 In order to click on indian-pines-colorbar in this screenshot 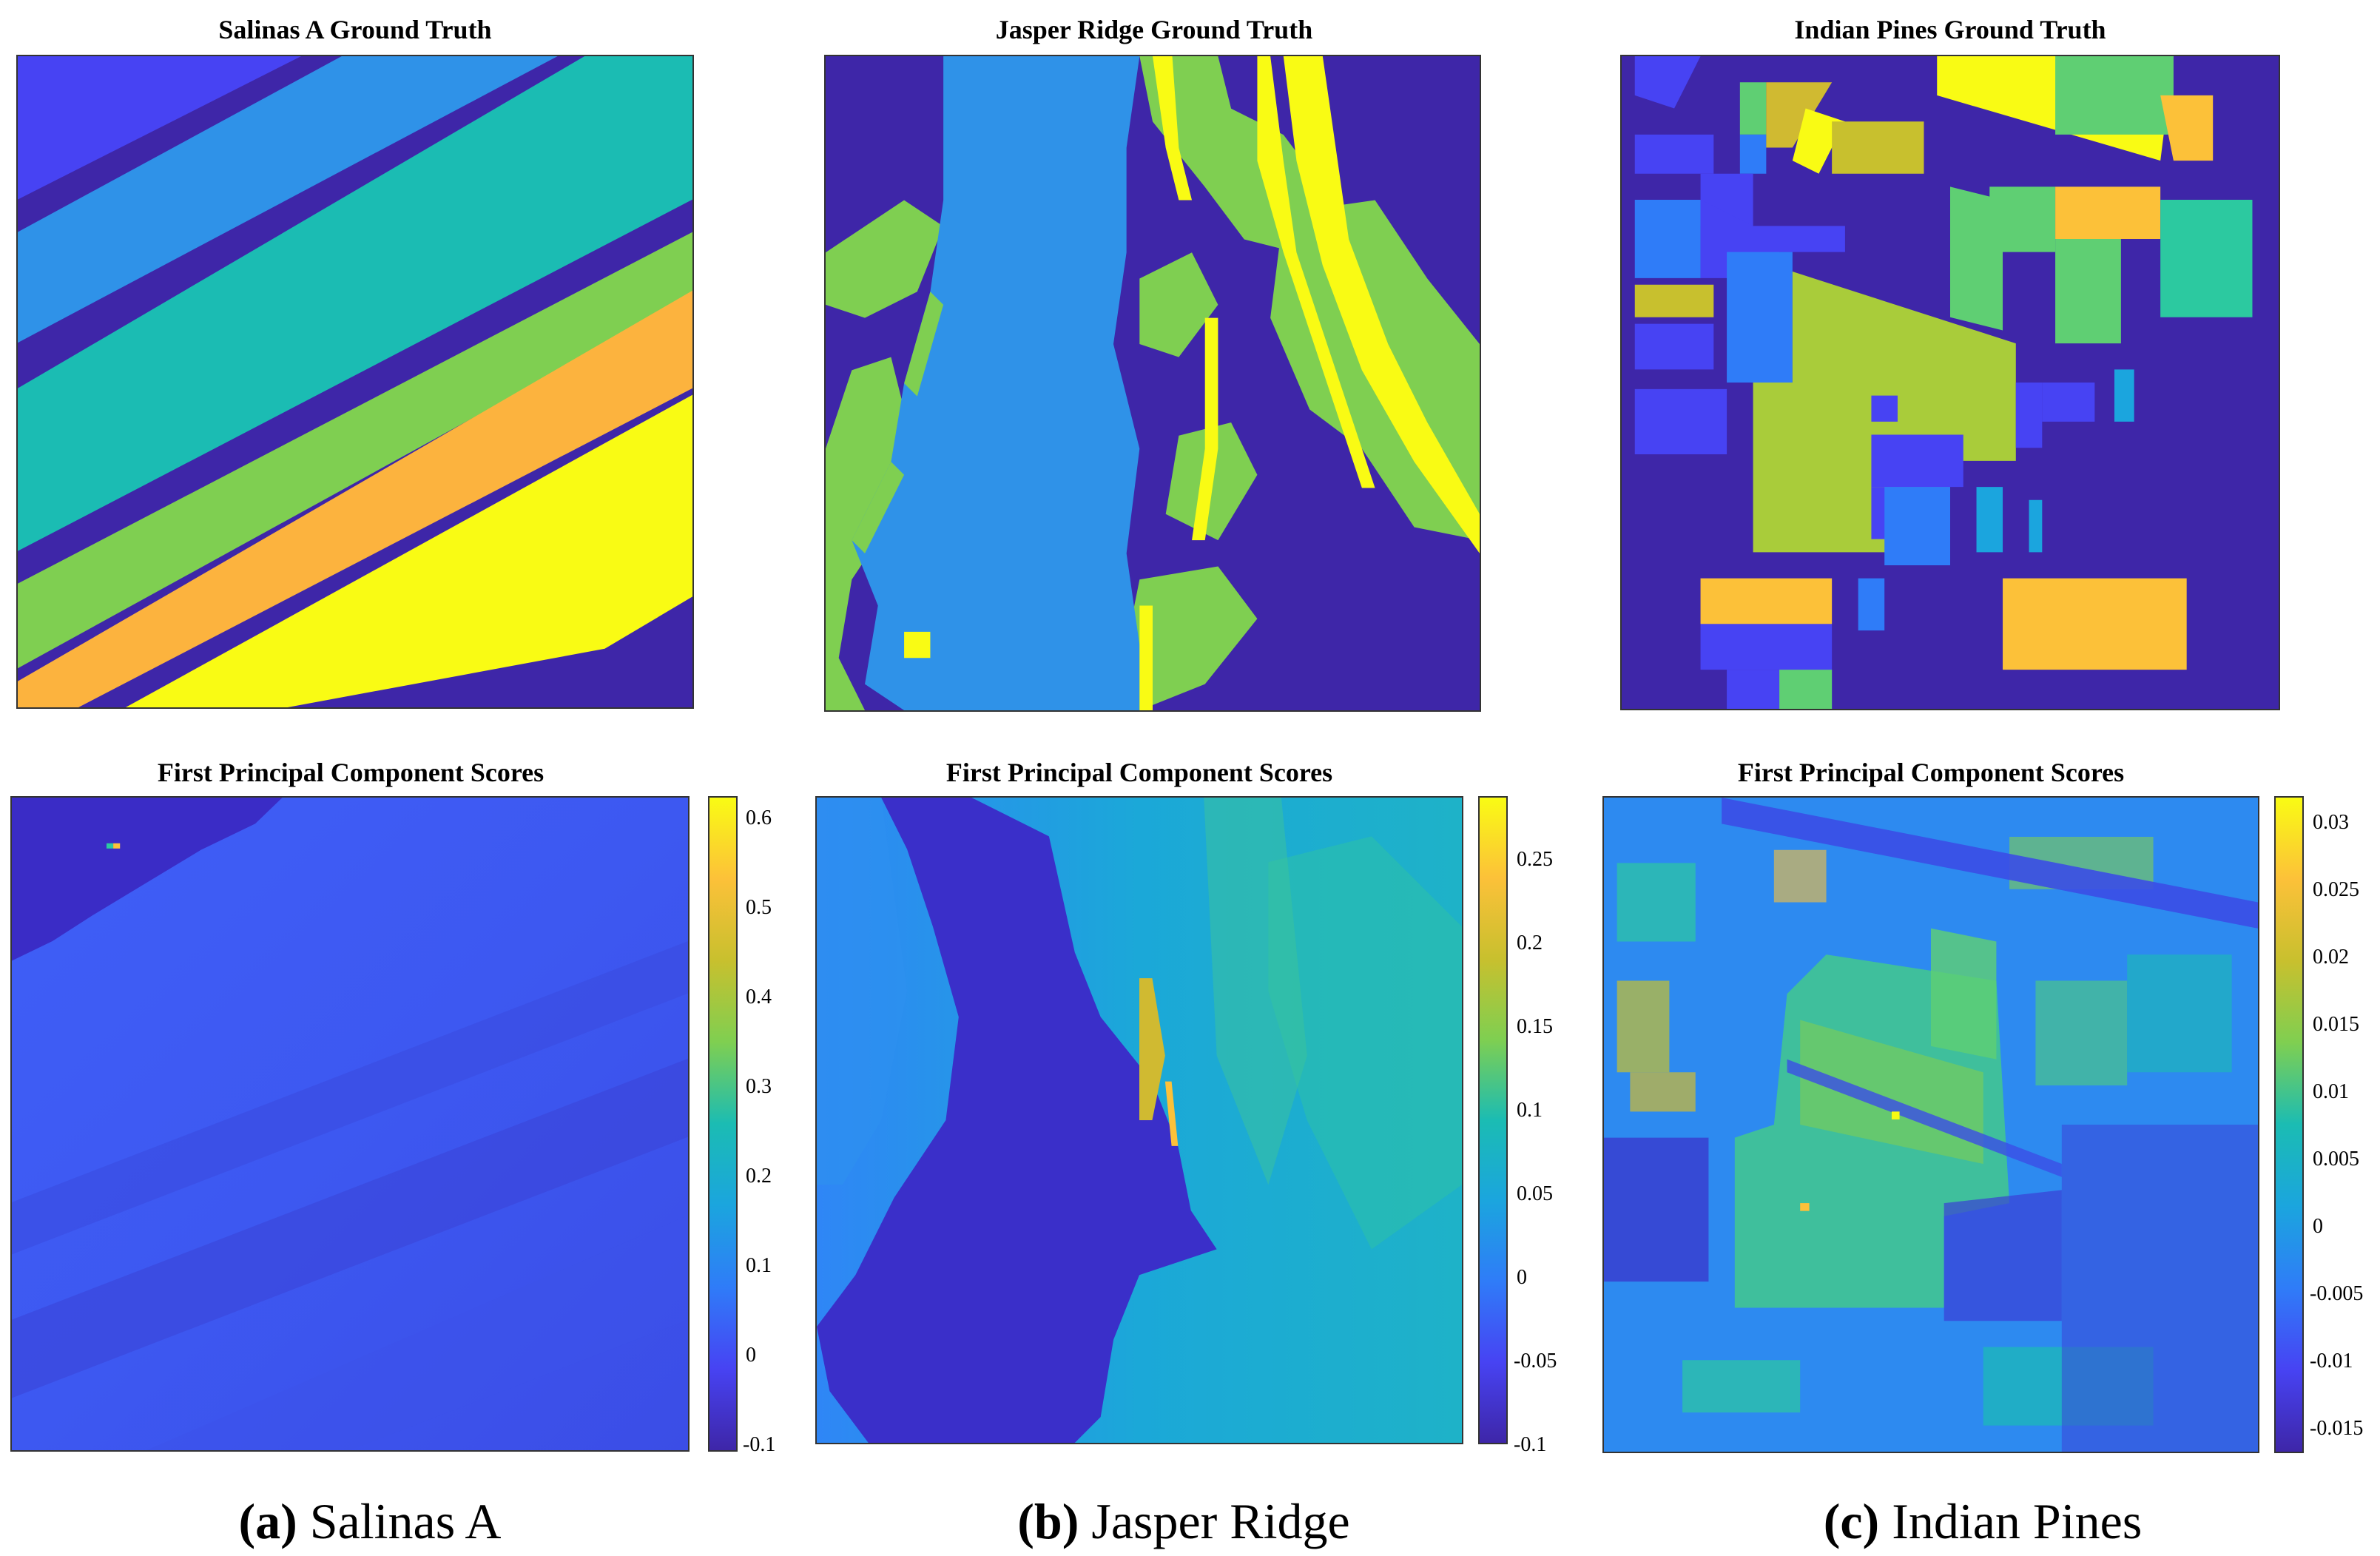, I will do `click(2289, 1124)`.